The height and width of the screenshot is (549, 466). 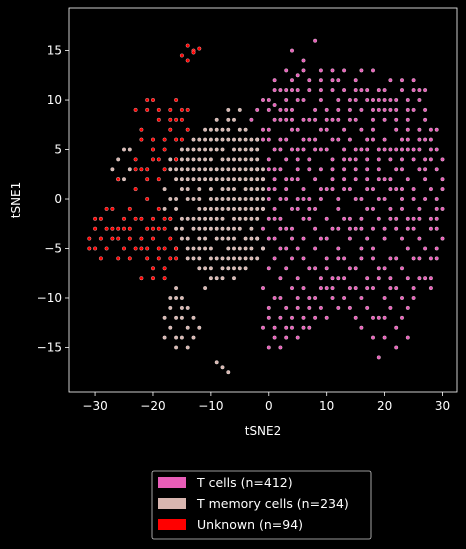 What do you see at coordinates (244, 482) in the screenshot?
I see `legend-label-t-cells: T cells (n=412)` at bounding box center [244, 482].